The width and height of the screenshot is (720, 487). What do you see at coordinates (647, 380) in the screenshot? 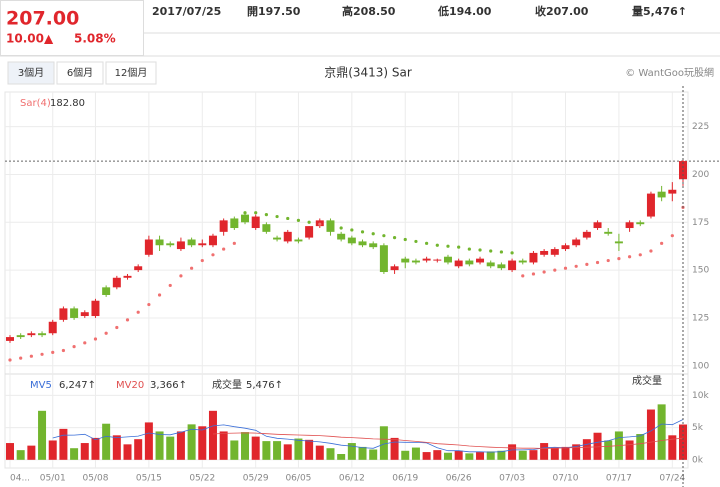
I see `corner-label: 成交量` at bounding box center [647, 380].